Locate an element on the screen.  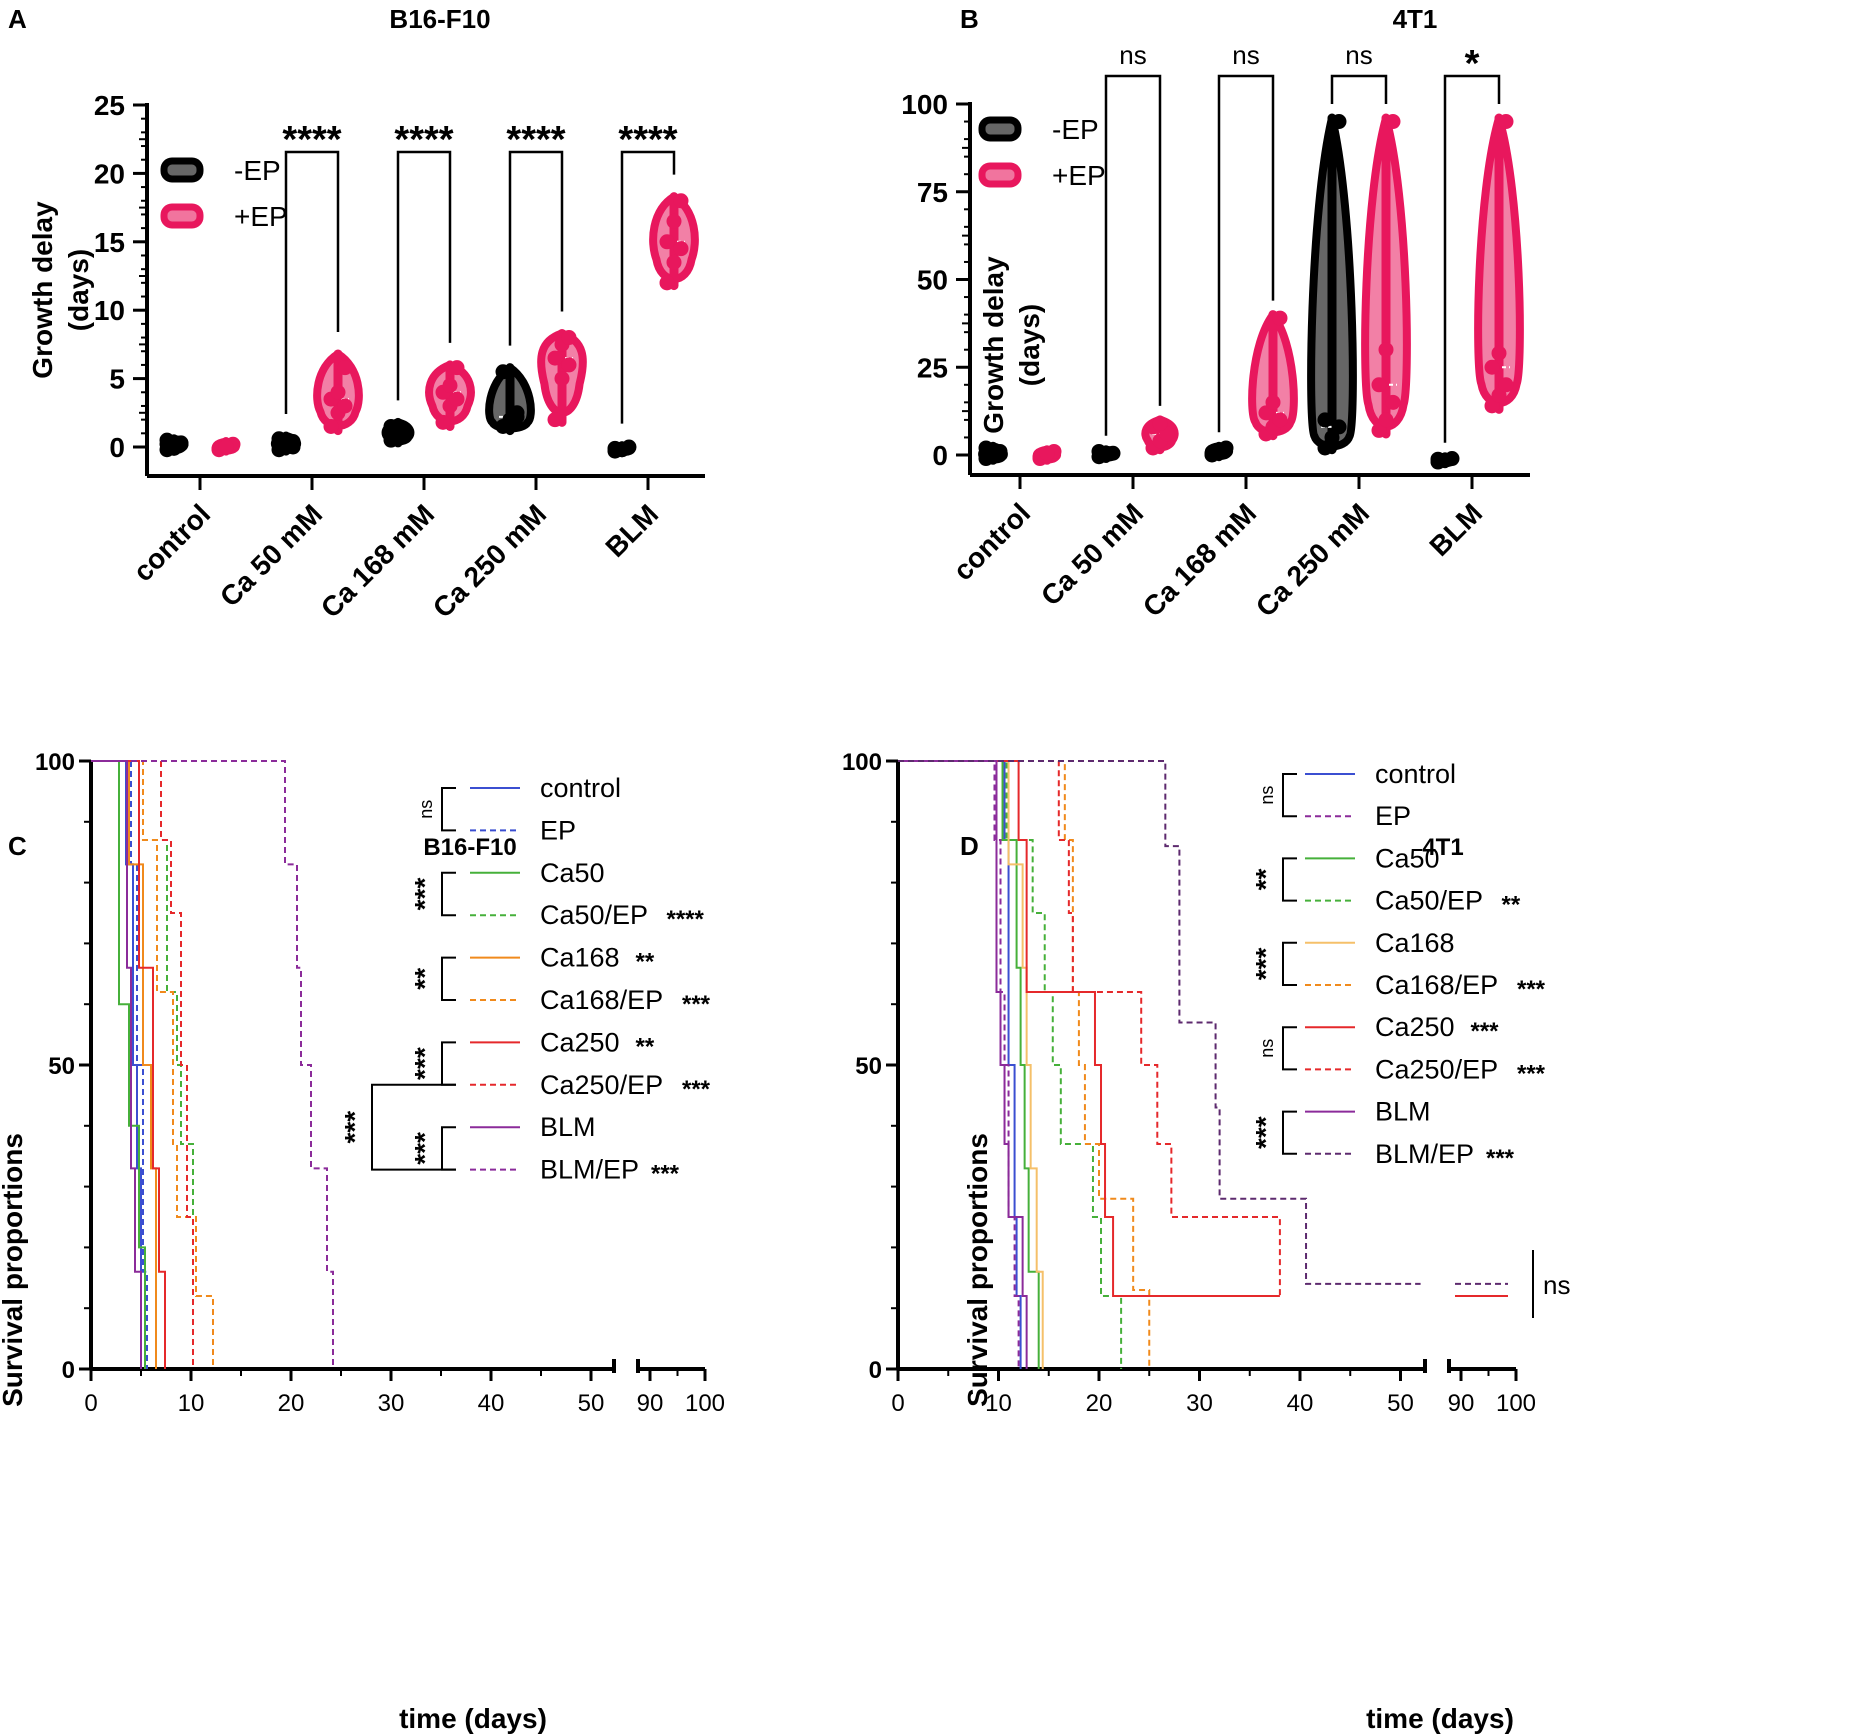
legend-stat-BLM/EP: *** is located at coordinates (665, 1174).